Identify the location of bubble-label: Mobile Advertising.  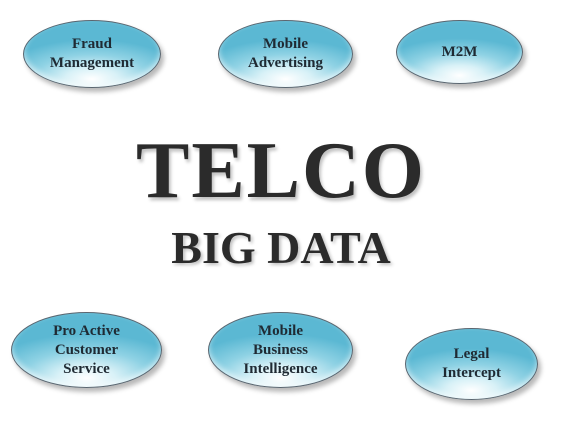
(285, 53).